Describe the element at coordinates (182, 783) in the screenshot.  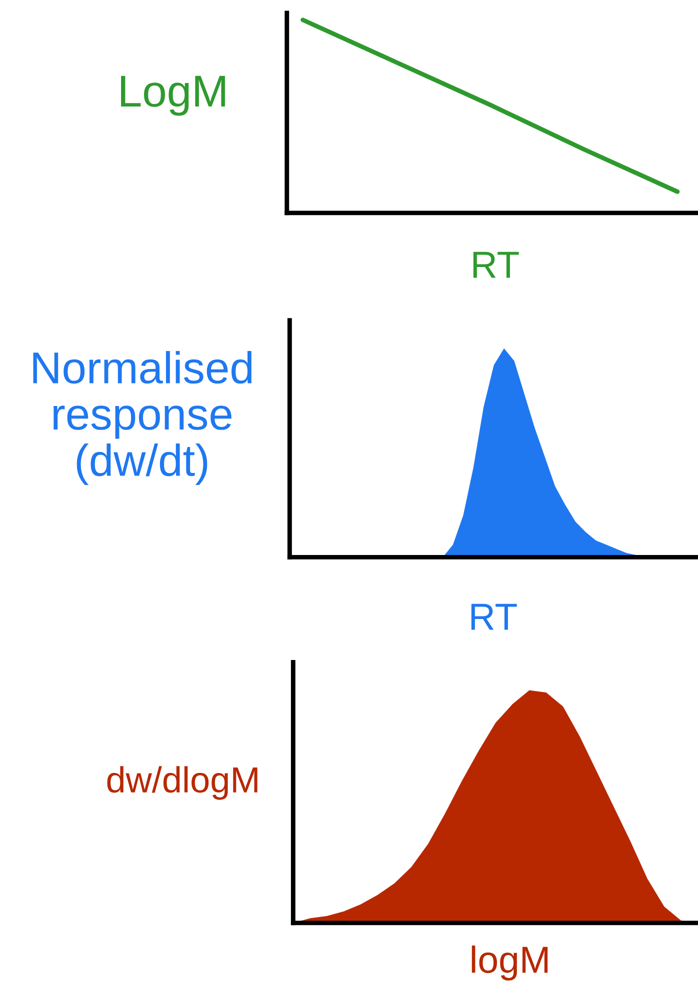
I see `y-axis-title: dw/dlogM` at that location.